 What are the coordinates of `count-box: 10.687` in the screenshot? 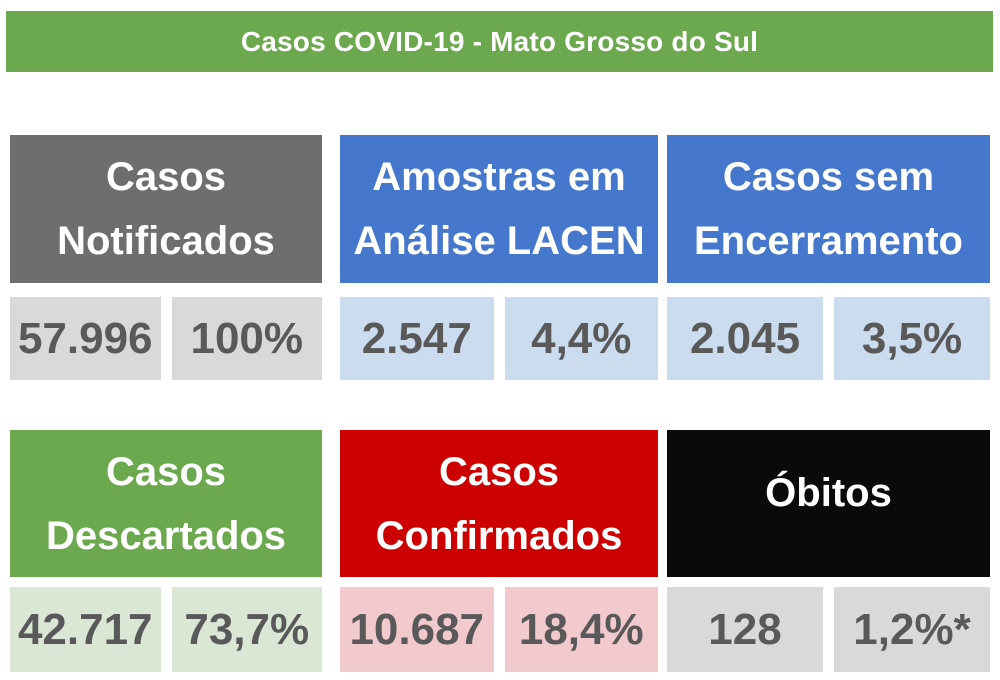 It's located at (417, 629).